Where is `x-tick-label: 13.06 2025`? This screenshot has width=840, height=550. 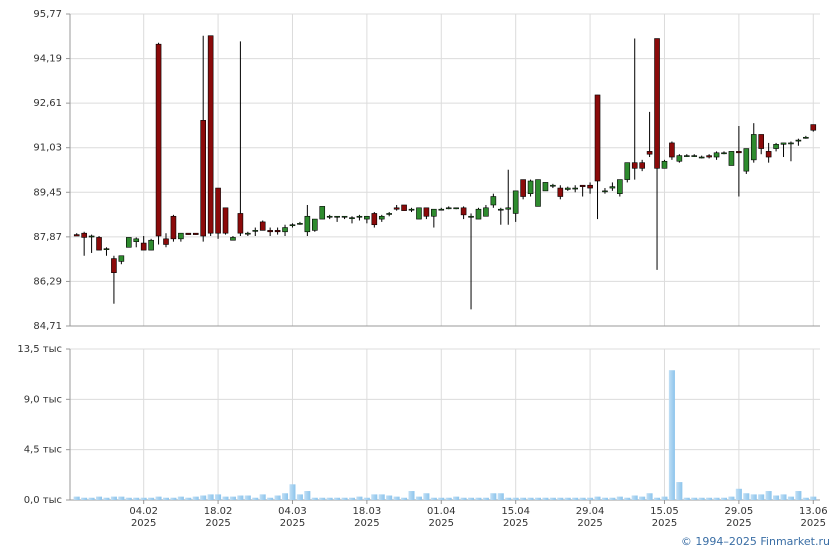 x-tick-label: 13.06 2025 is located at coordinates (813, 517).